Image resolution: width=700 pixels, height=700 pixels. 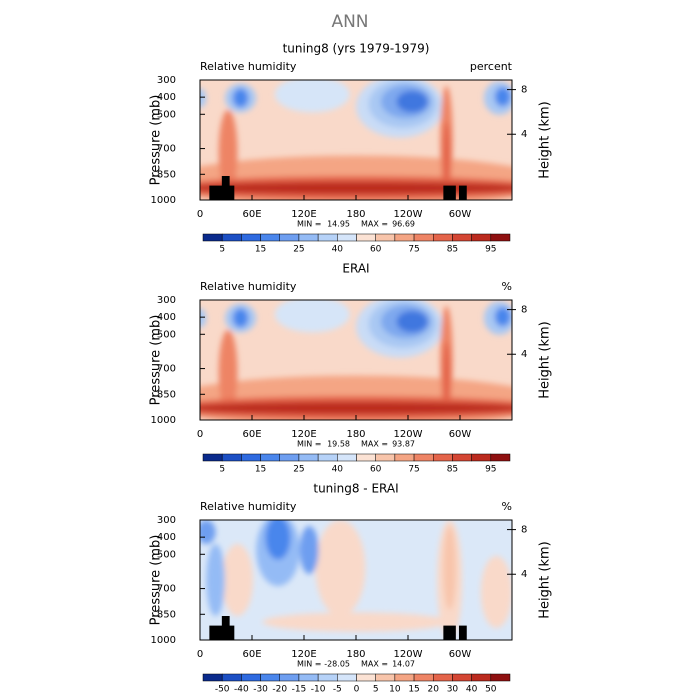 What do you see at coordinates (356, 49) in the screenshot?
I see `panel-title: tuning8 (yrs 1979-1979)` at bounding box center [356, 49].